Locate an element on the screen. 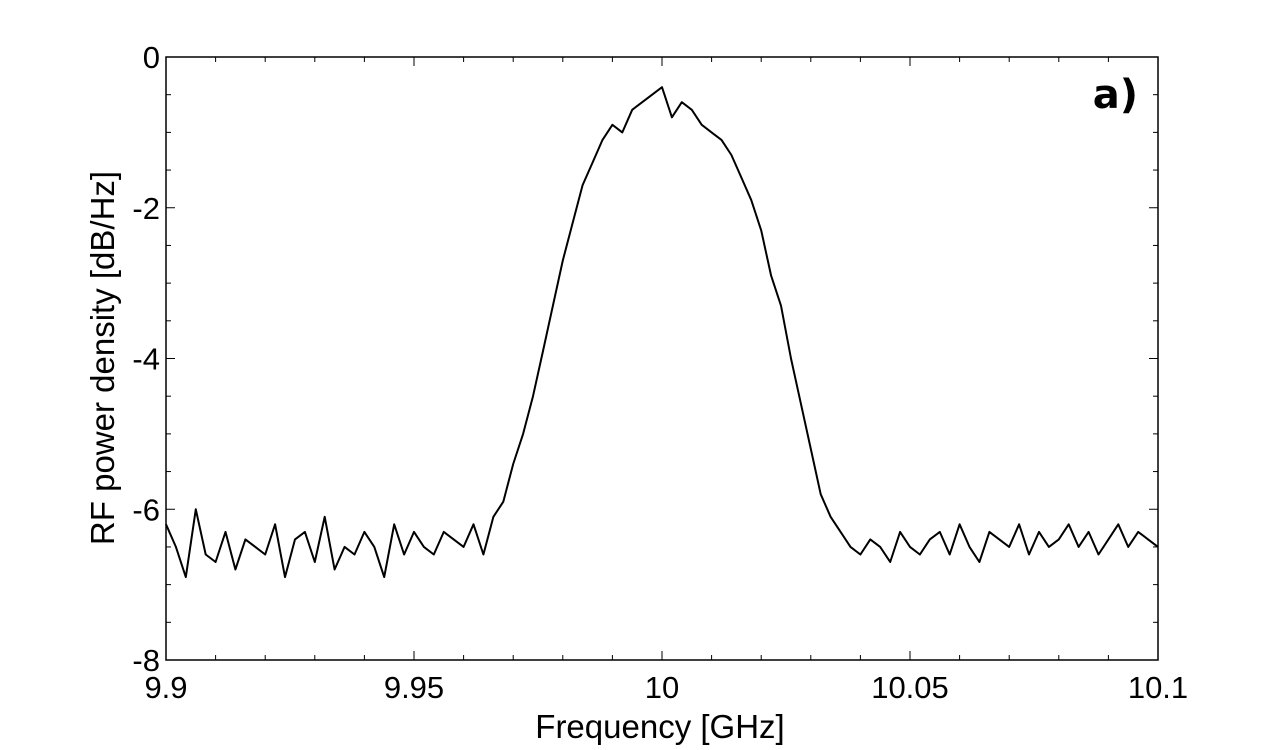  x-tick-label: 10.1 is located at coordinates (1158, 687).